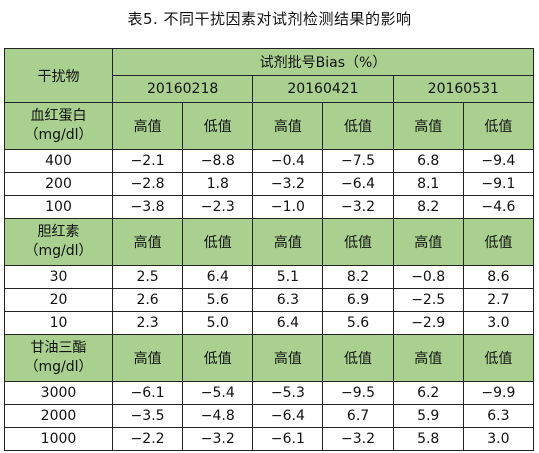  I want to click on bias-value-cell: −2.1, so click(147, 161).